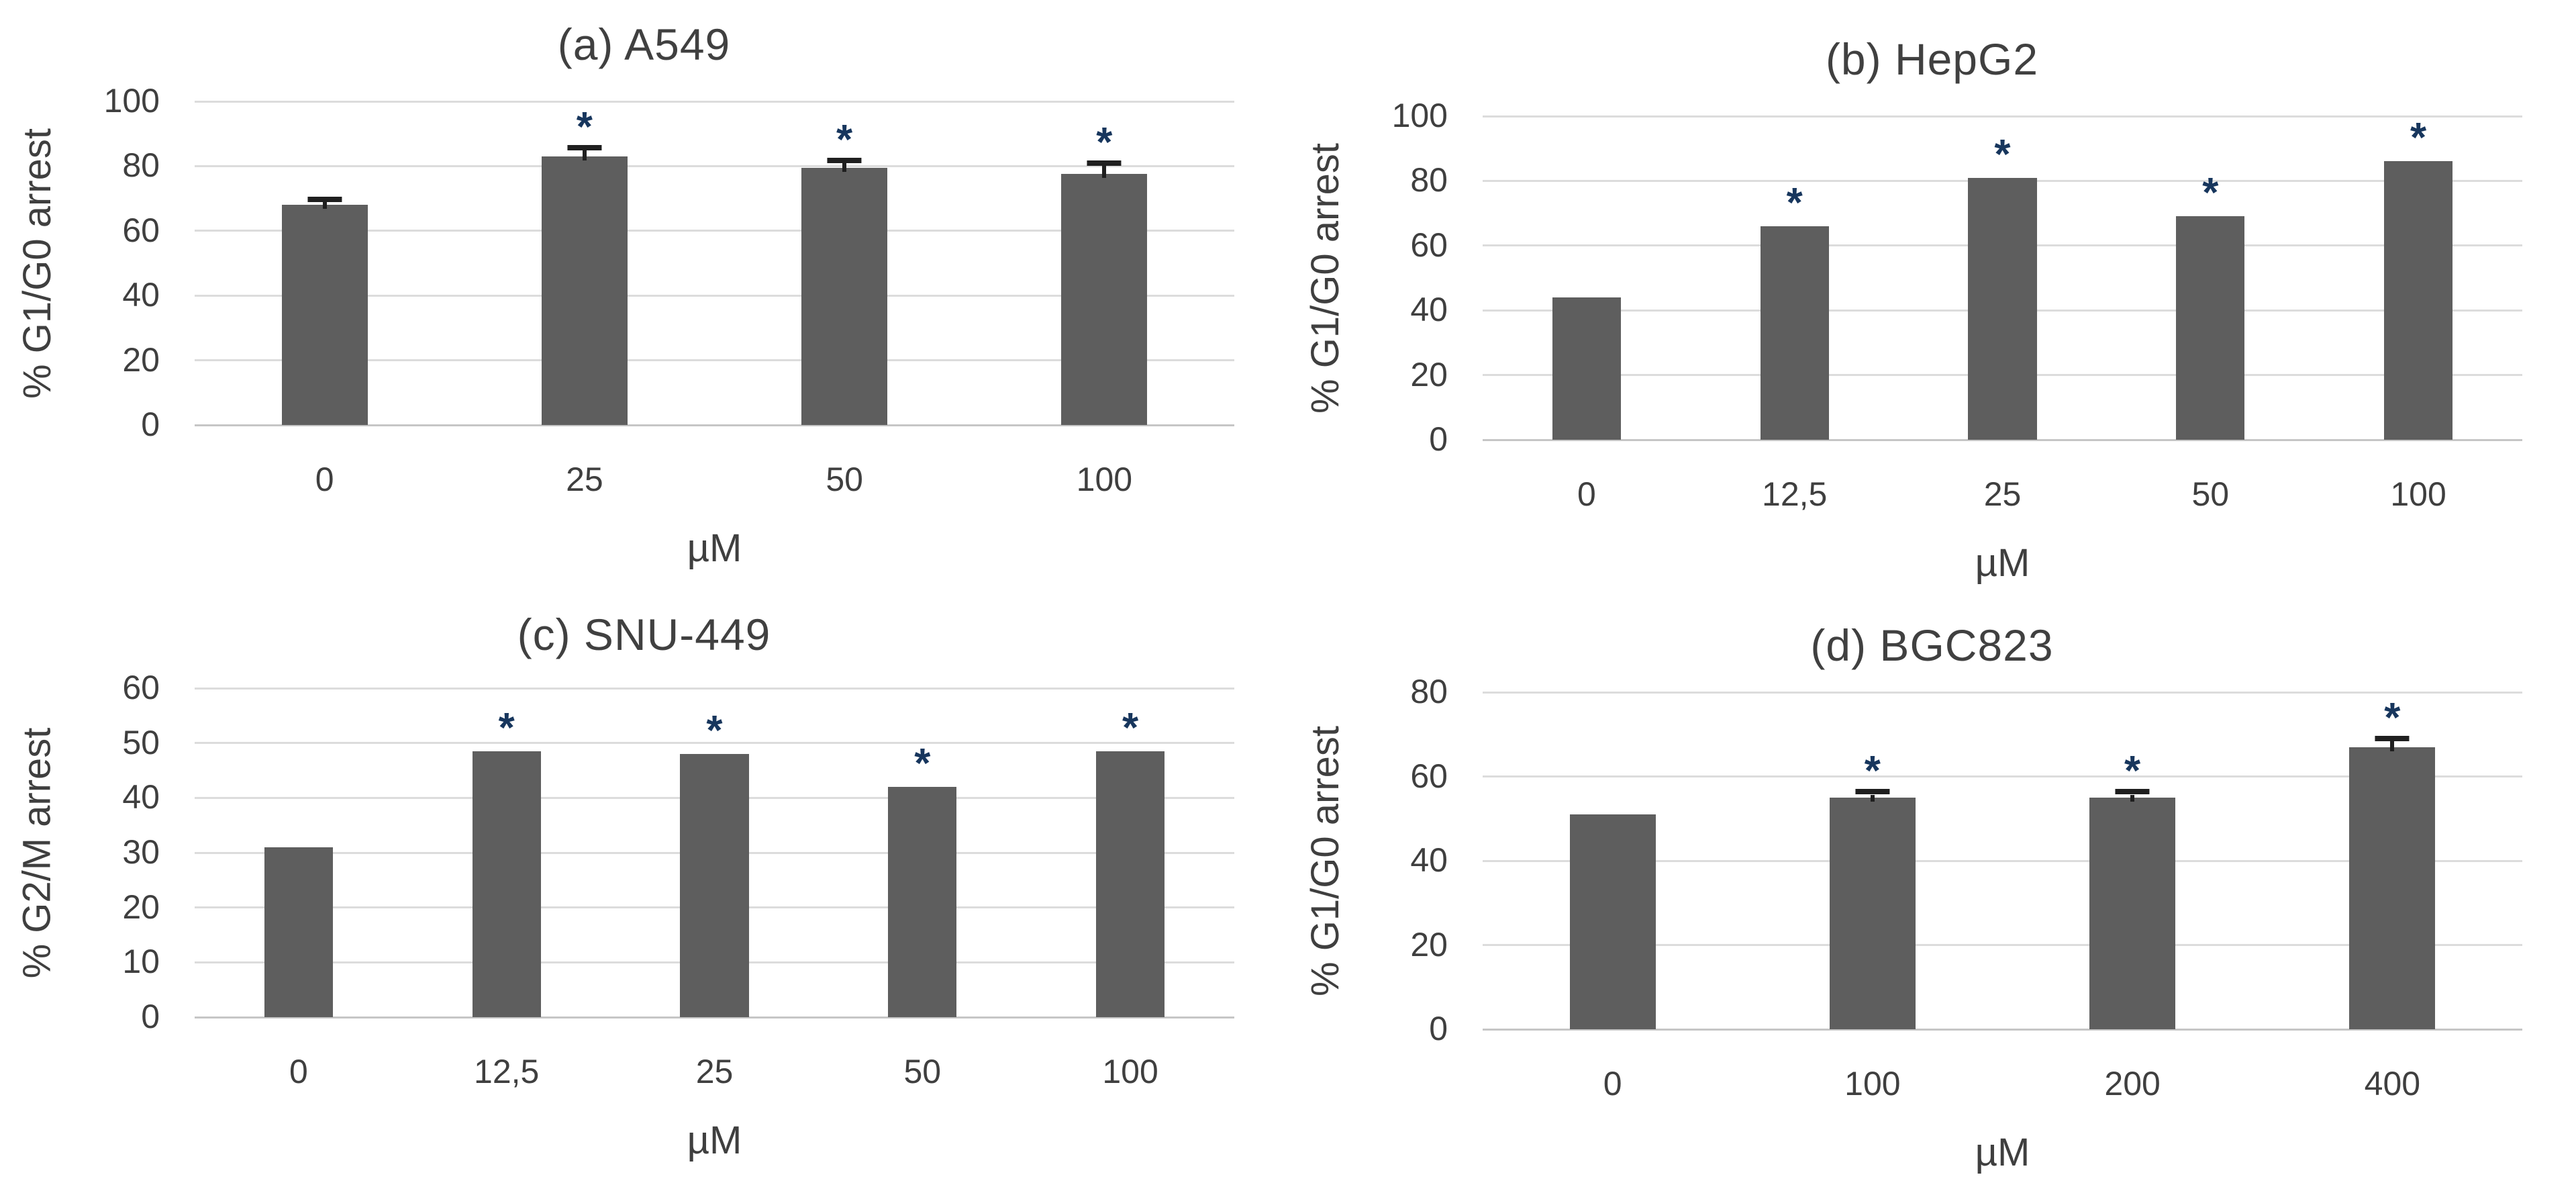 This screenshot has width=2576, height=1183. I want to click on y-axis-title-d: % G1/G0 arrest, so click(1325, 860).